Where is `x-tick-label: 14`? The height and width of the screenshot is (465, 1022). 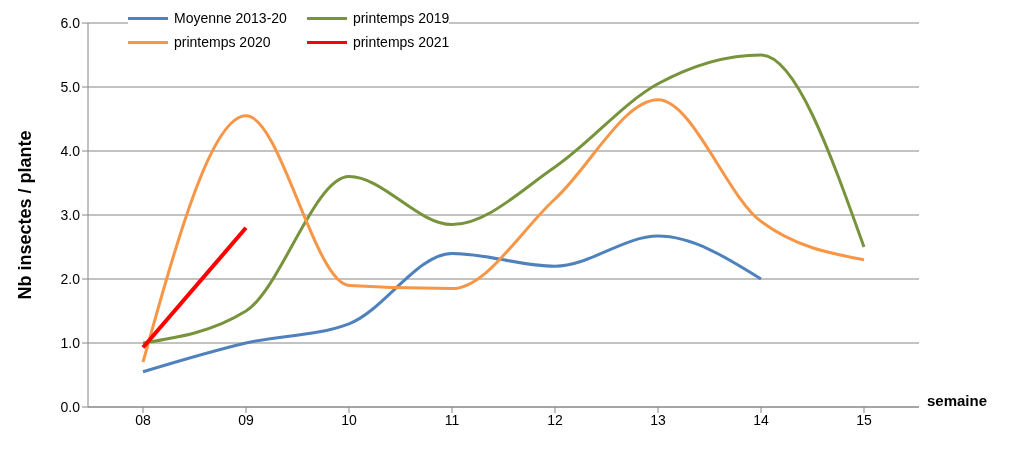
x-tick-label: 14 is located at coordinates (761, 419).